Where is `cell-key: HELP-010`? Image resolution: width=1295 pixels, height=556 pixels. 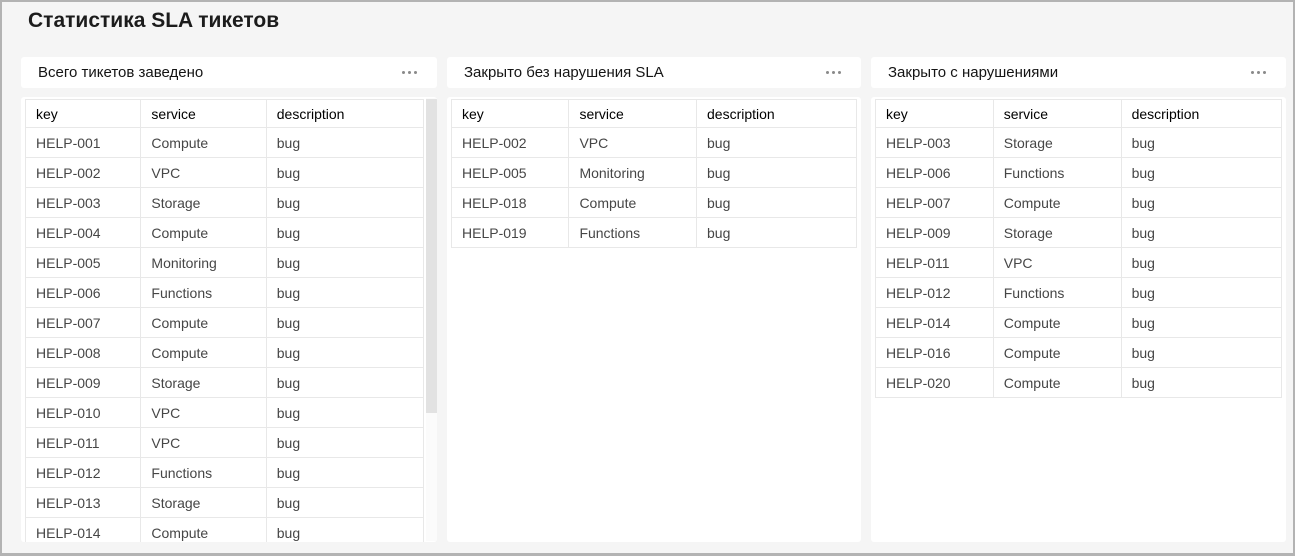
cell-key: HELP-010 is located at coordinates (83, 412).